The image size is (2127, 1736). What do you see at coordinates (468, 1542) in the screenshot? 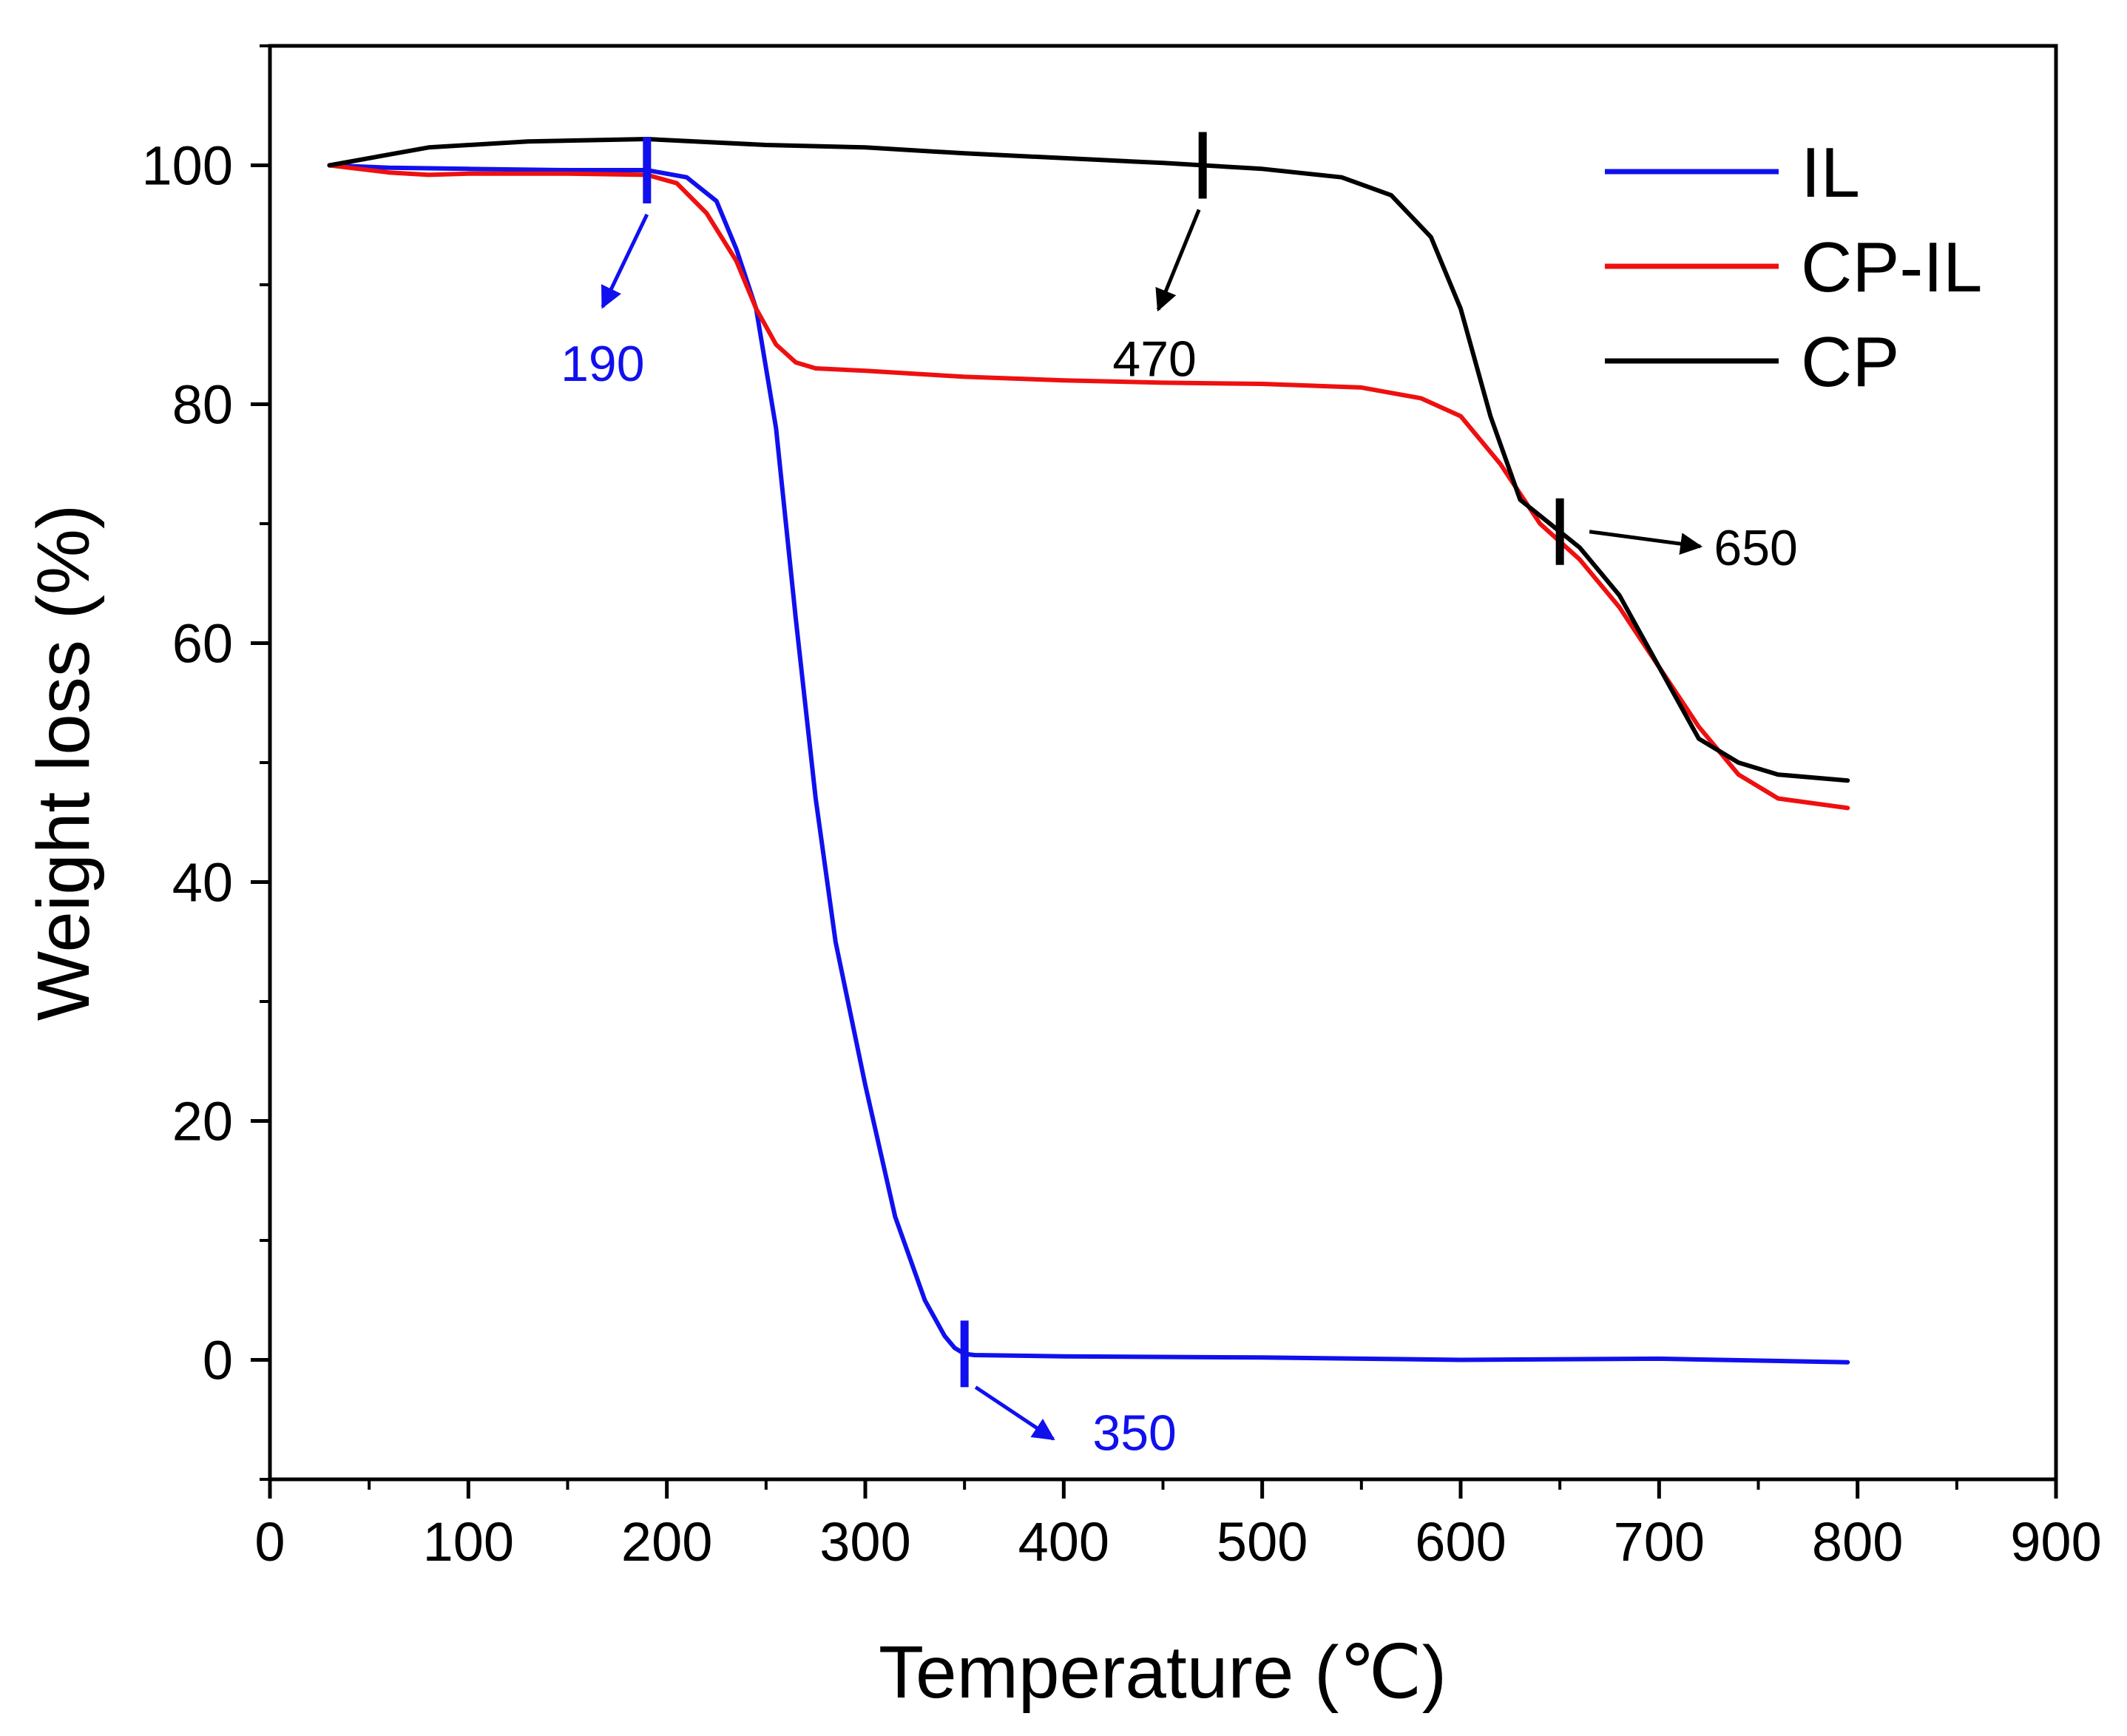
I see `x-tick-label: 100` at bounding box center [468, 1542].